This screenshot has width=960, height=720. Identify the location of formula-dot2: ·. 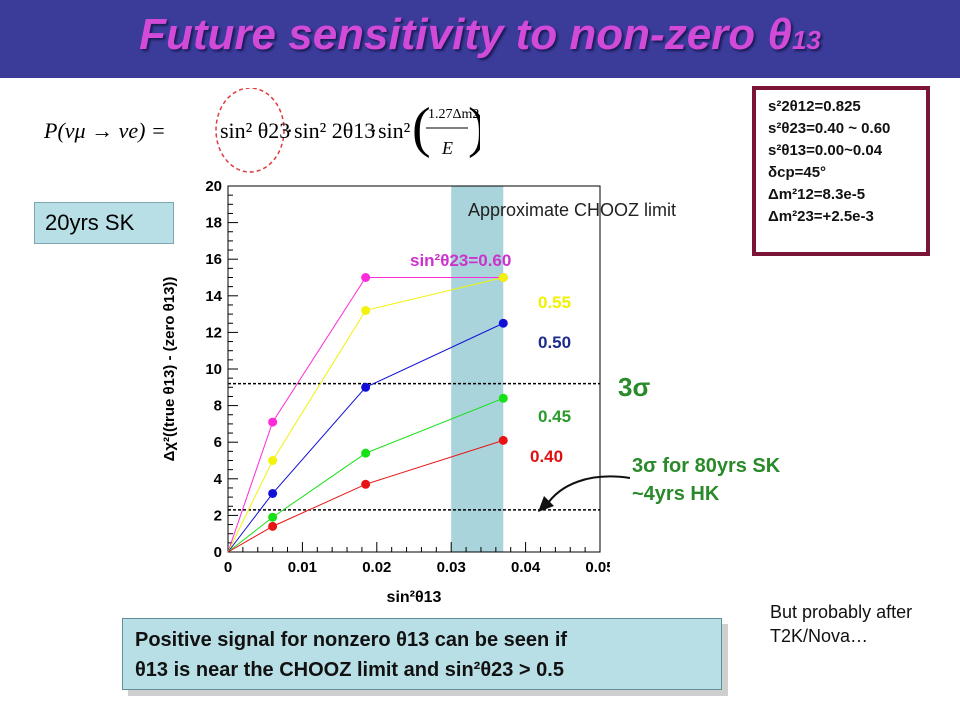
(373, 130).